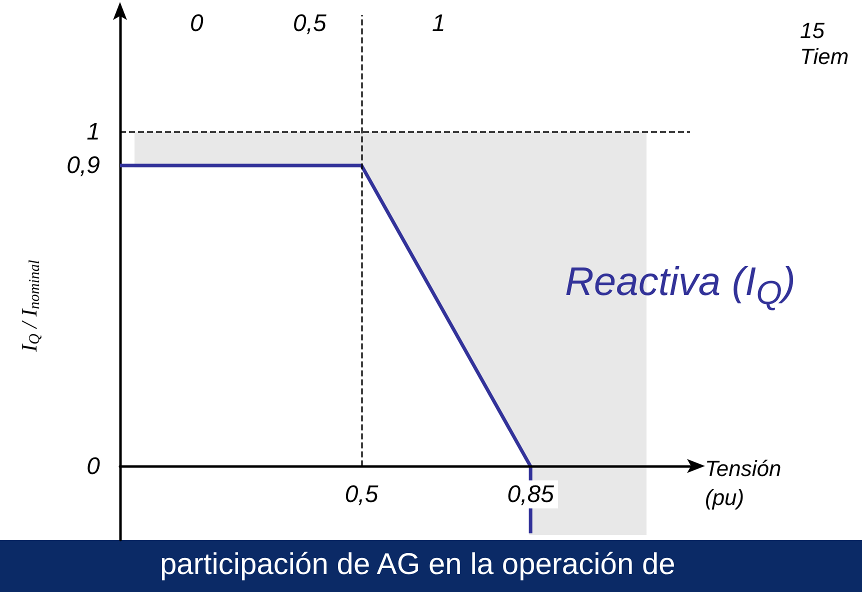 The height and width of the screenshot is (592, 862). Describe the element at coordinates (824, 57) in the screenshot. I see `text: Tiem` at that location.